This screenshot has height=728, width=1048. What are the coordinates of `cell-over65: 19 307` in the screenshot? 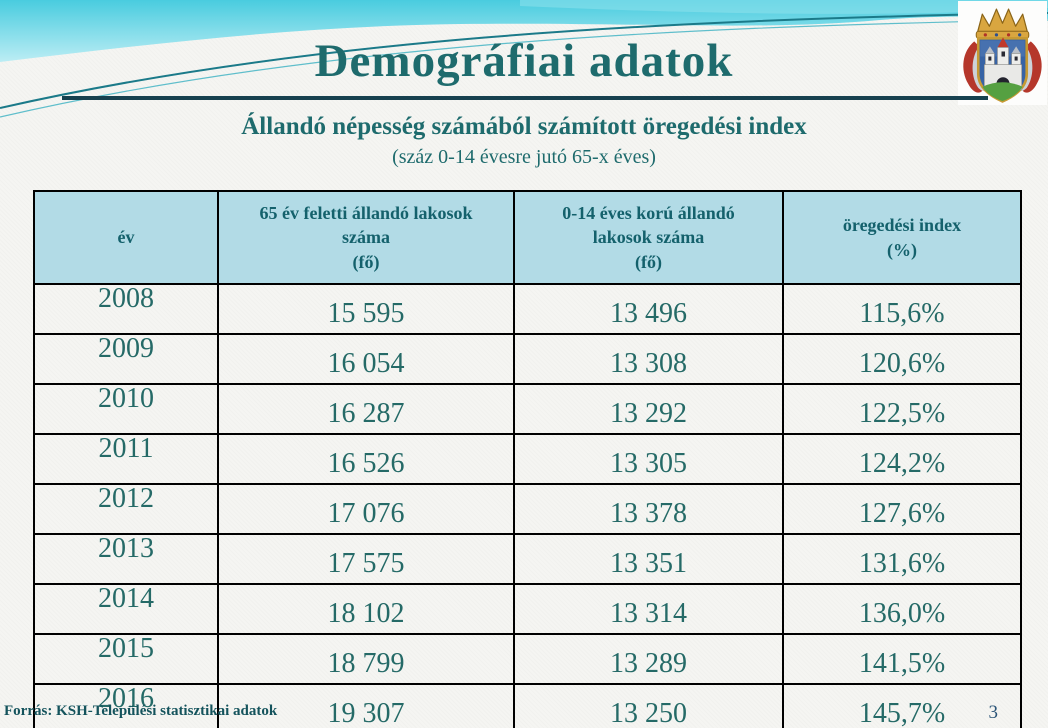 It's located at (366, 705).